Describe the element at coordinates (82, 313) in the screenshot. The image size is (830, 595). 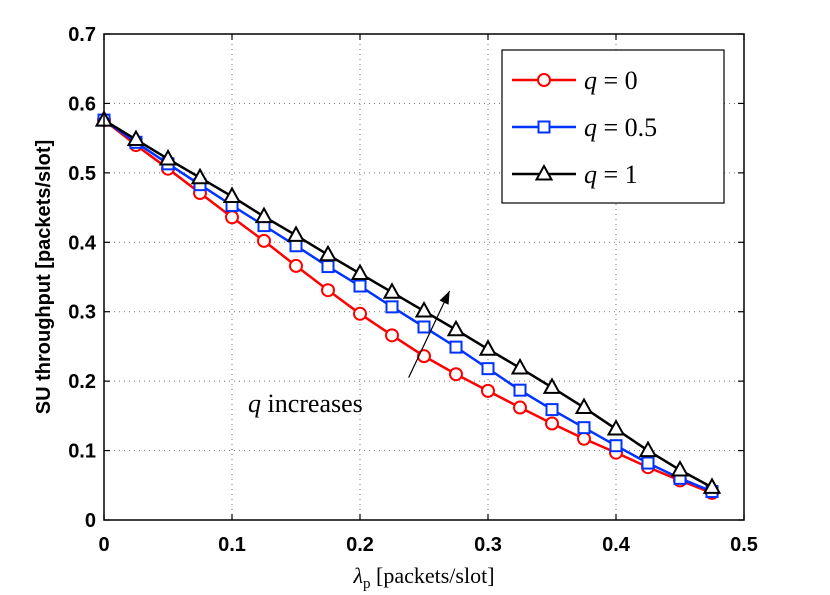
I see `y-tick-label: 0.3` at that location.